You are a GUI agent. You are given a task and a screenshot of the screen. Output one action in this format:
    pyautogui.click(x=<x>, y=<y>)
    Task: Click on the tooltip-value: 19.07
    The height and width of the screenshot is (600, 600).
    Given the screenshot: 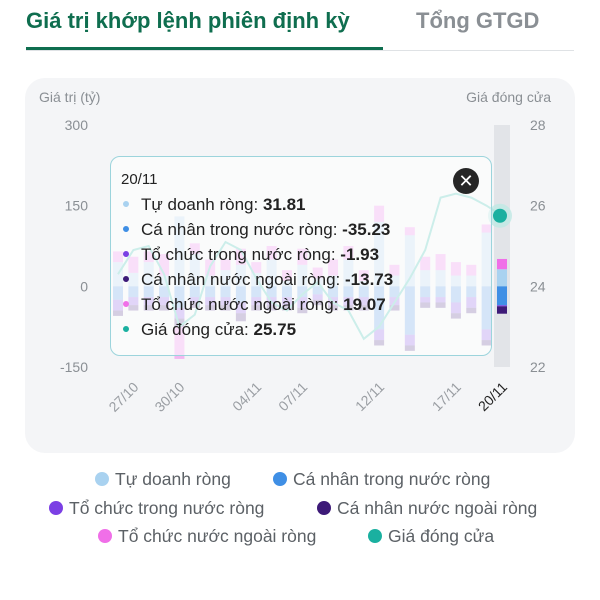 What is the action you would take?
    pyautogui.click(x=364, y=304)
    